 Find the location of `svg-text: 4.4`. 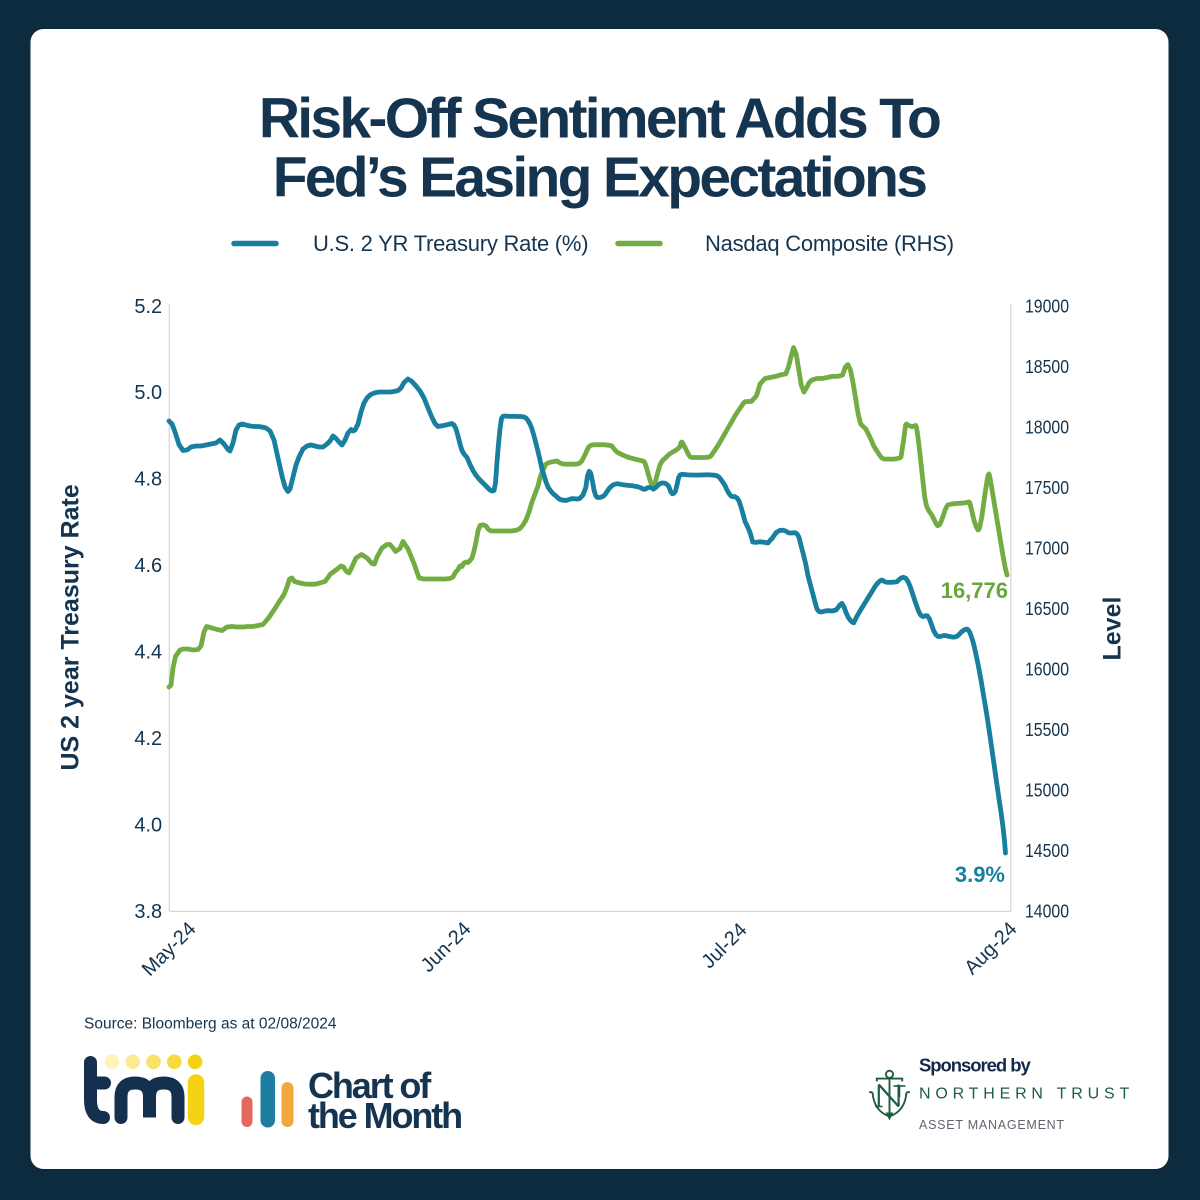

svg-text: 4.4 is located at coordinates (148, 653).